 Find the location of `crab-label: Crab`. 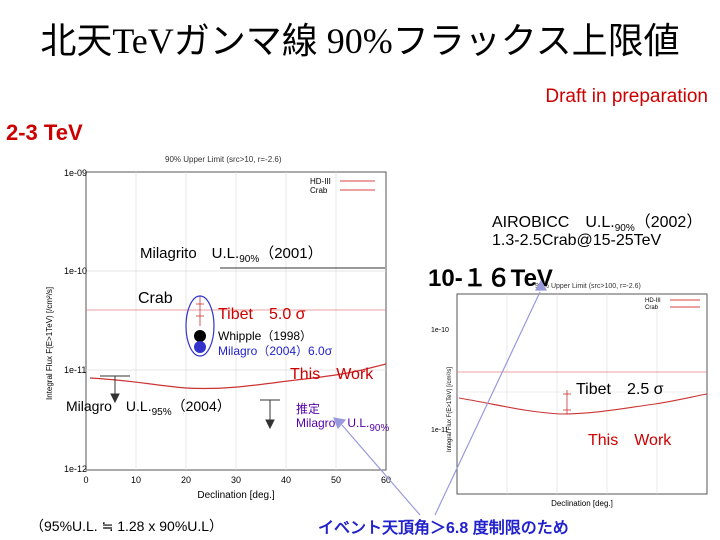

crab-label: Crab is located at coordinates (155, 298).